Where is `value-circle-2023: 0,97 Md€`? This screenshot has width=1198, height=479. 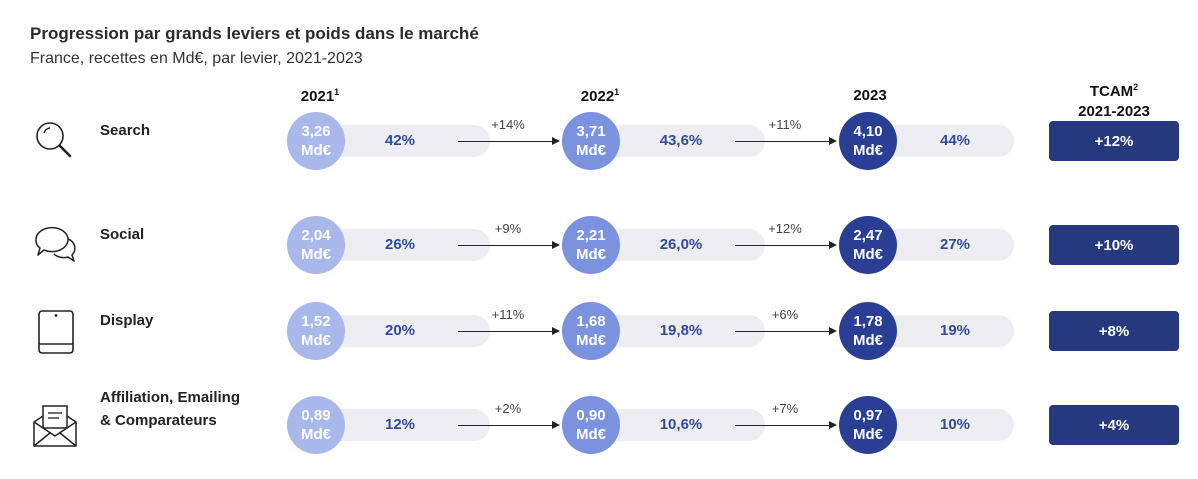 value-circle-2023: 0,97 Md€ is located at coordinates (868, 425).